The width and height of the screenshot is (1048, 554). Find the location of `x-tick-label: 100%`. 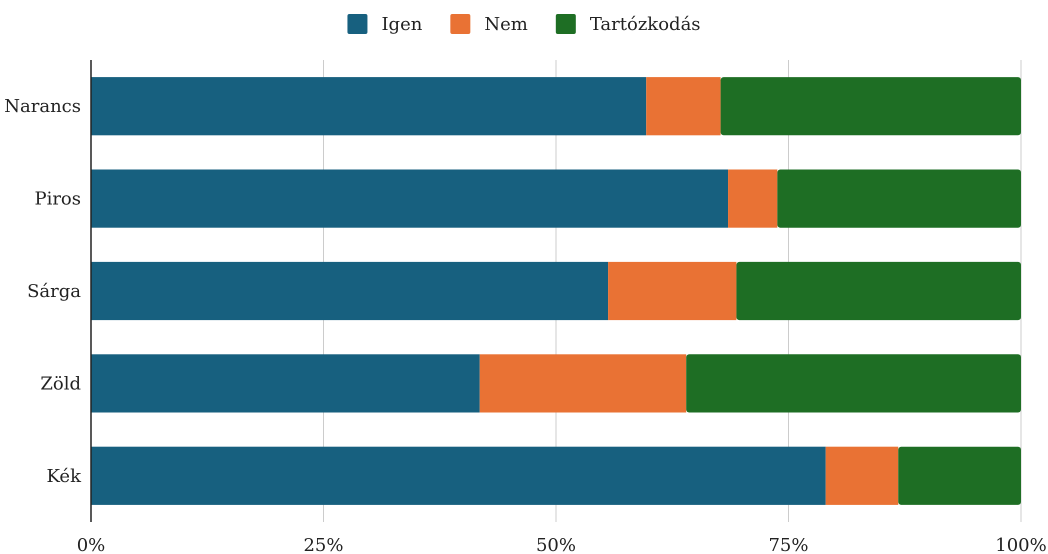

x-tick-label: 100% is located at coordinates (1020, 544).